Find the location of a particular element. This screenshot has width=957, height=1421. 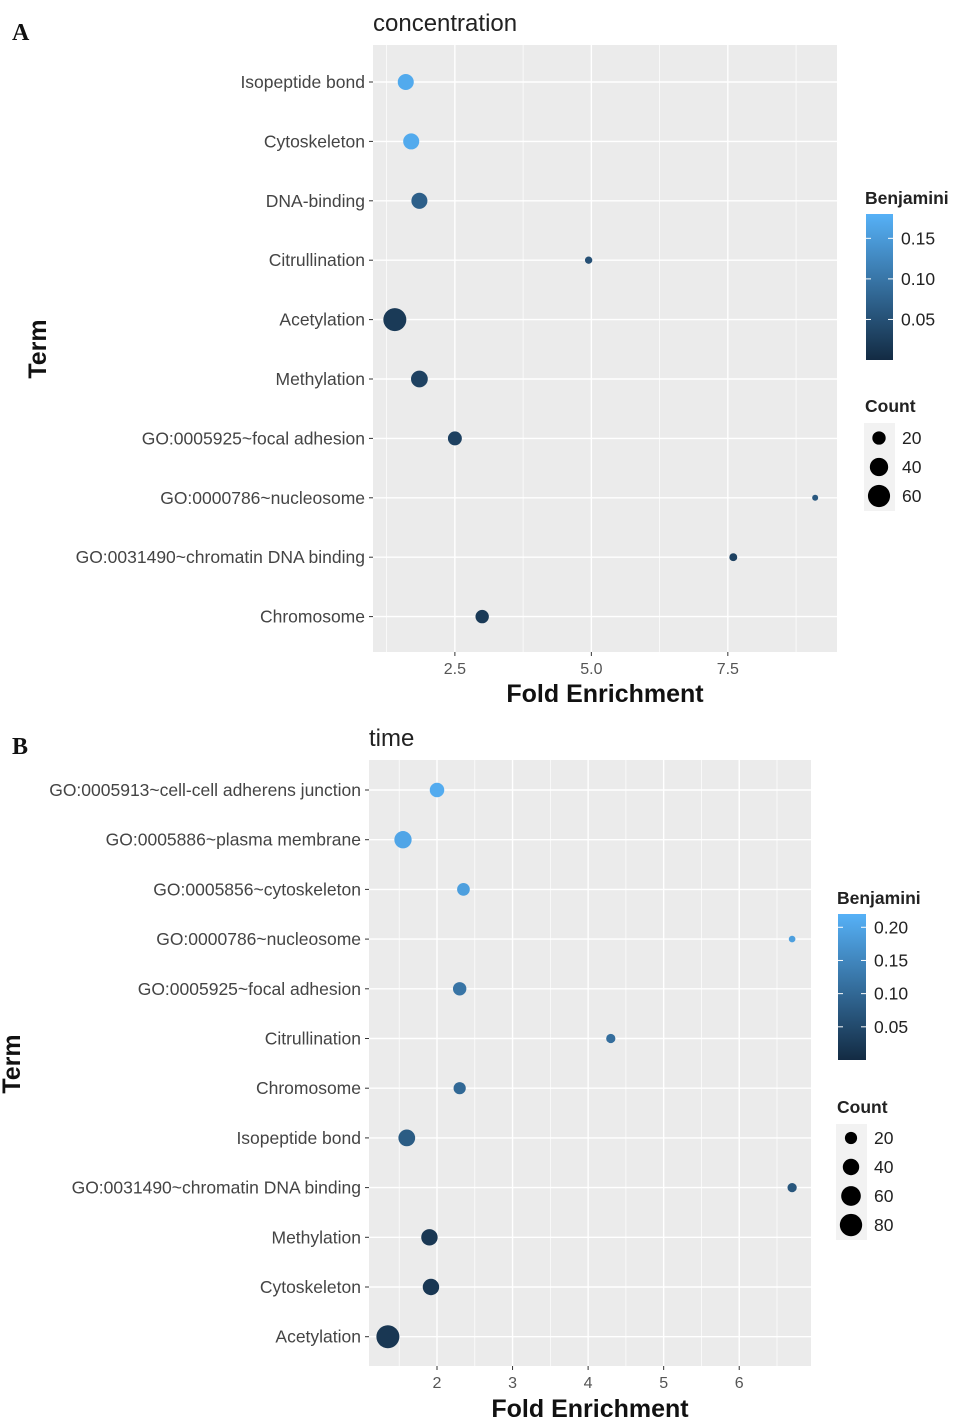

x-tick-label: 3 is located at coordinates (512, 1383).